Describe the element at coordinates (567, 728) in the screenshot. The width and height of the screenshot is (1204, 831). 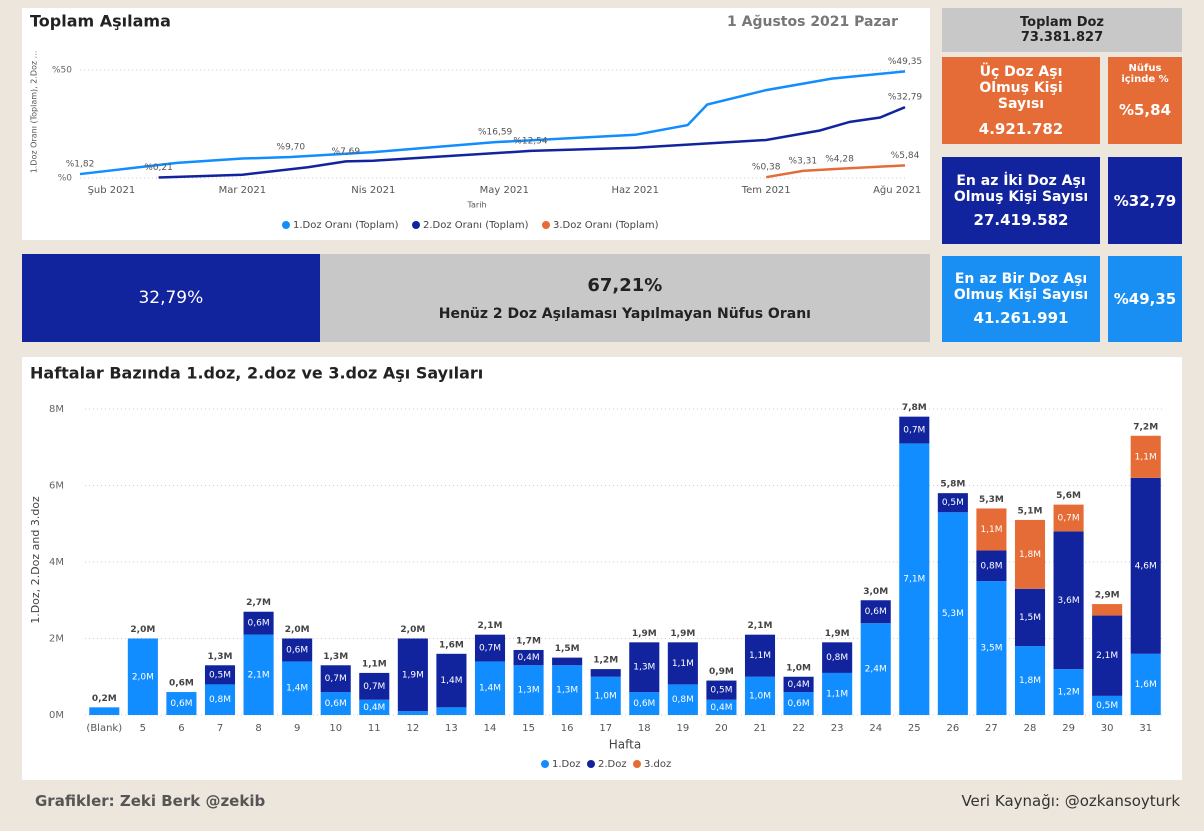
I see `x-tick-label: 16` at that location.